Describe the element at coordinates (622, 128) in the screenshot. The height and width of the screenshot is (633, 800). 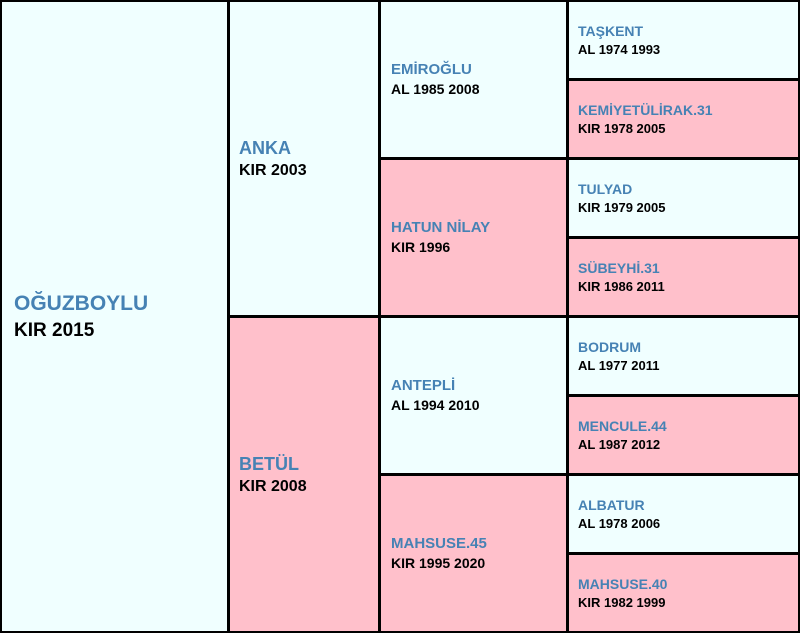
I see `horse-info: KIR 1978 2005` at that location.